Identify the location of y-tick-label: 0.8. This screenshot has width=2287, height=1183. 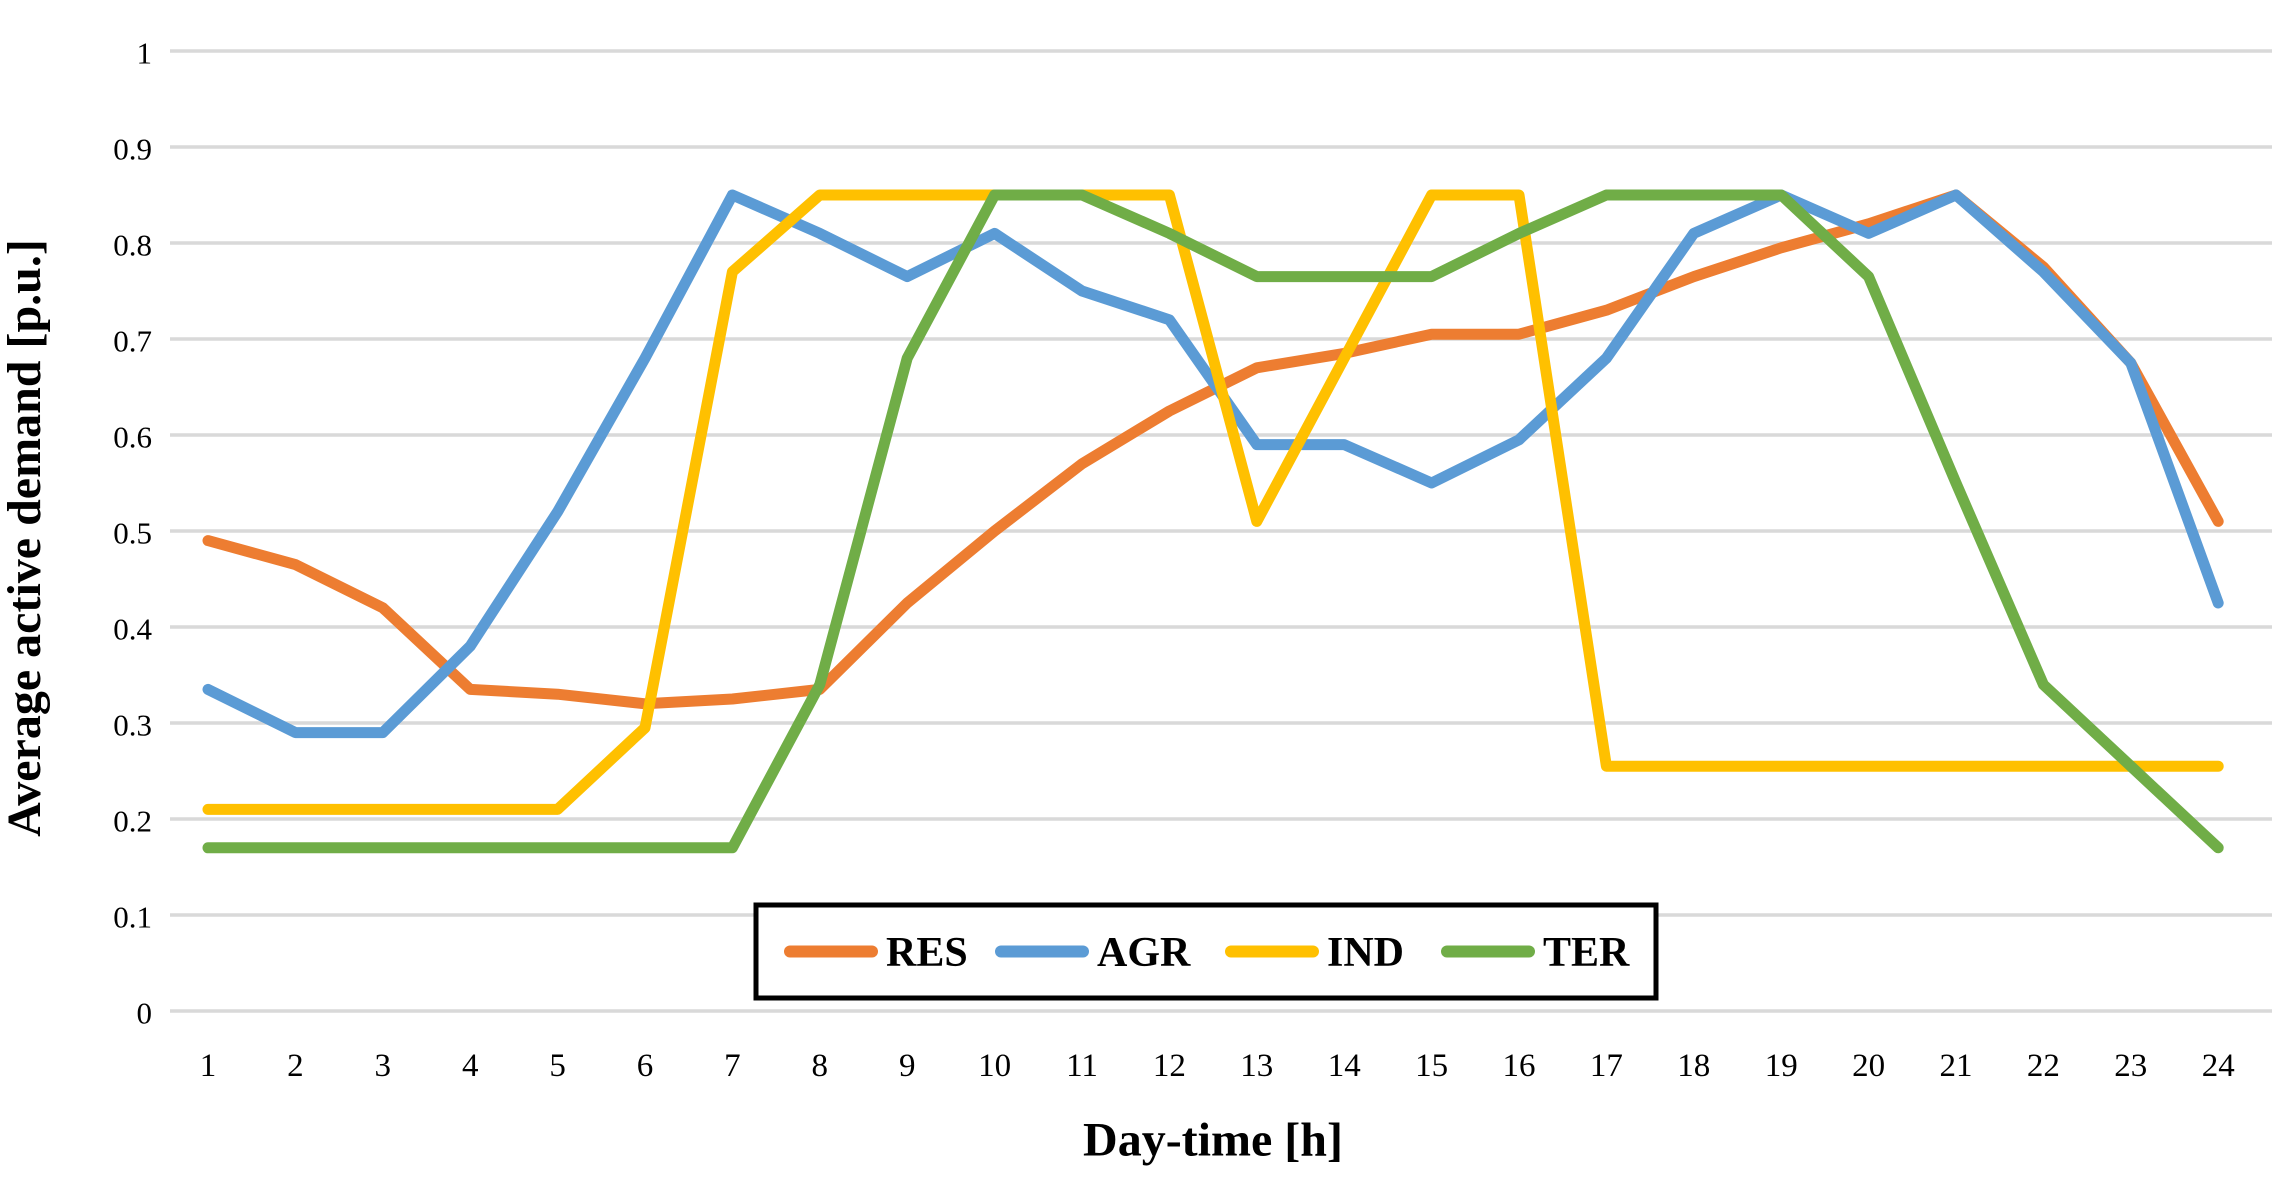
(132, 245).